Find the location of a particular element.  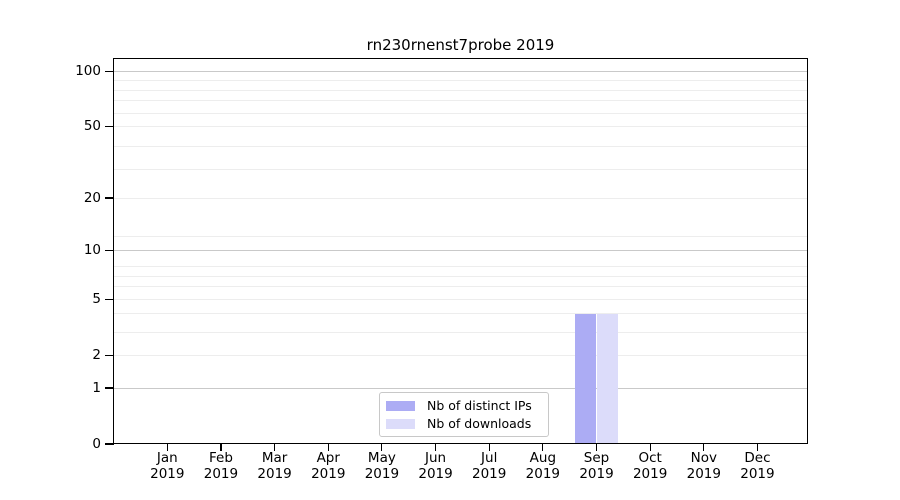

x-tick-month: Feb is located at coordinates (220, 458).